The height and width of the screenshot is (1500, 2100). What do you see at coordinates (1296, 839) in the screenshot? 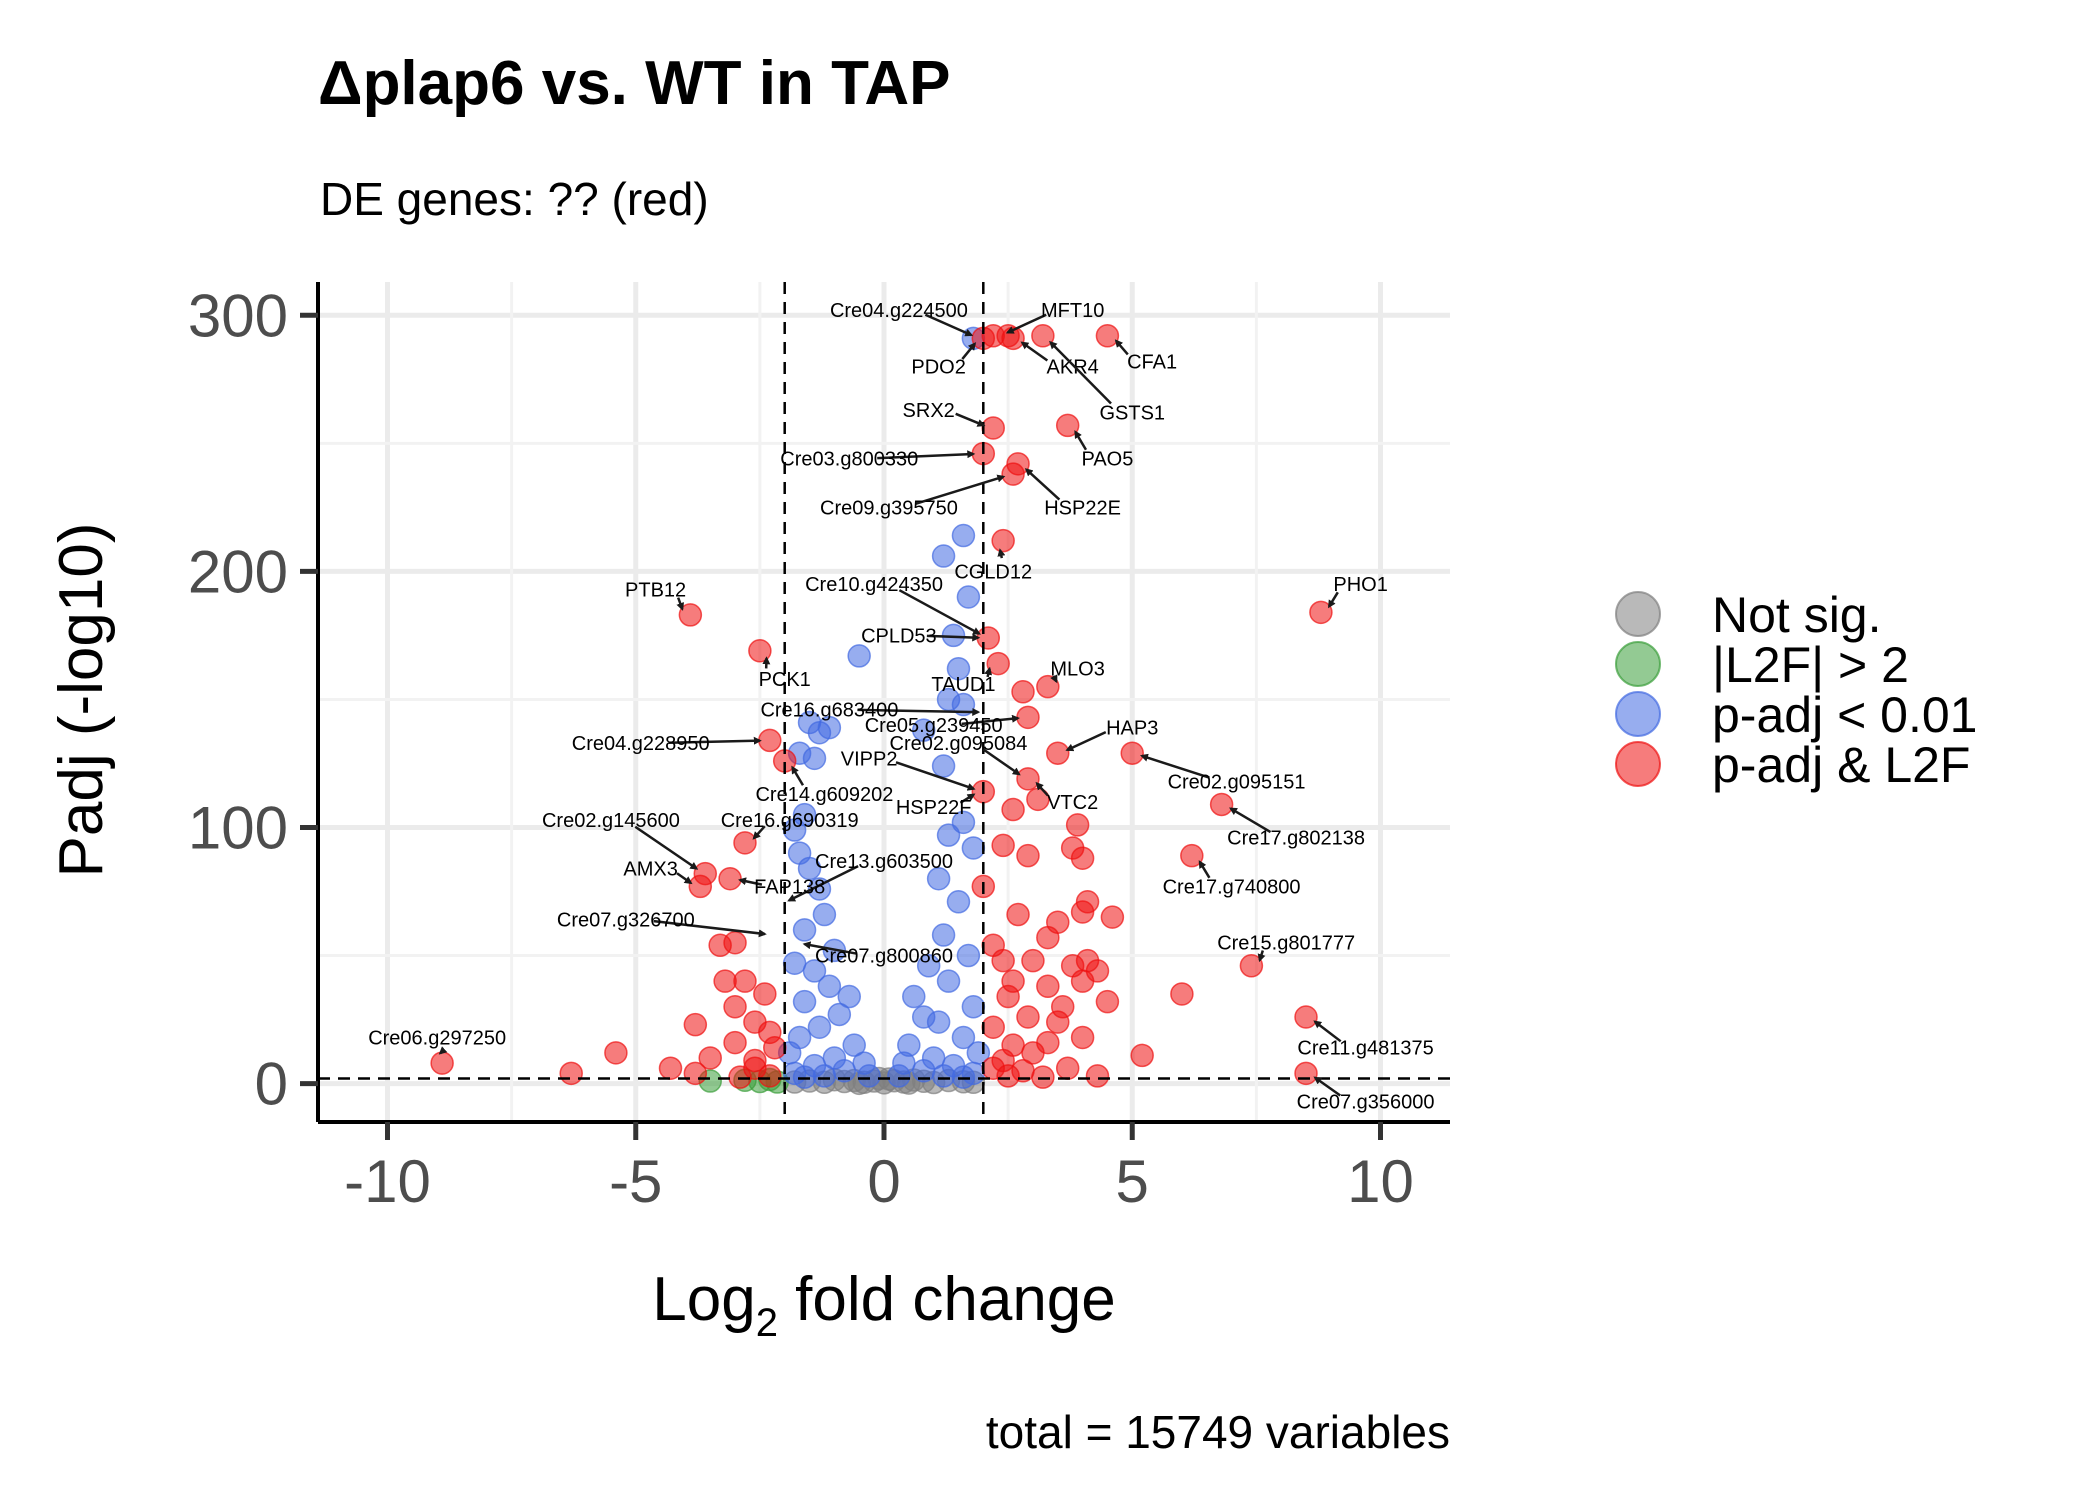
I see `gene-label: Cre17.g802138` at bounding box center [1296, 839].